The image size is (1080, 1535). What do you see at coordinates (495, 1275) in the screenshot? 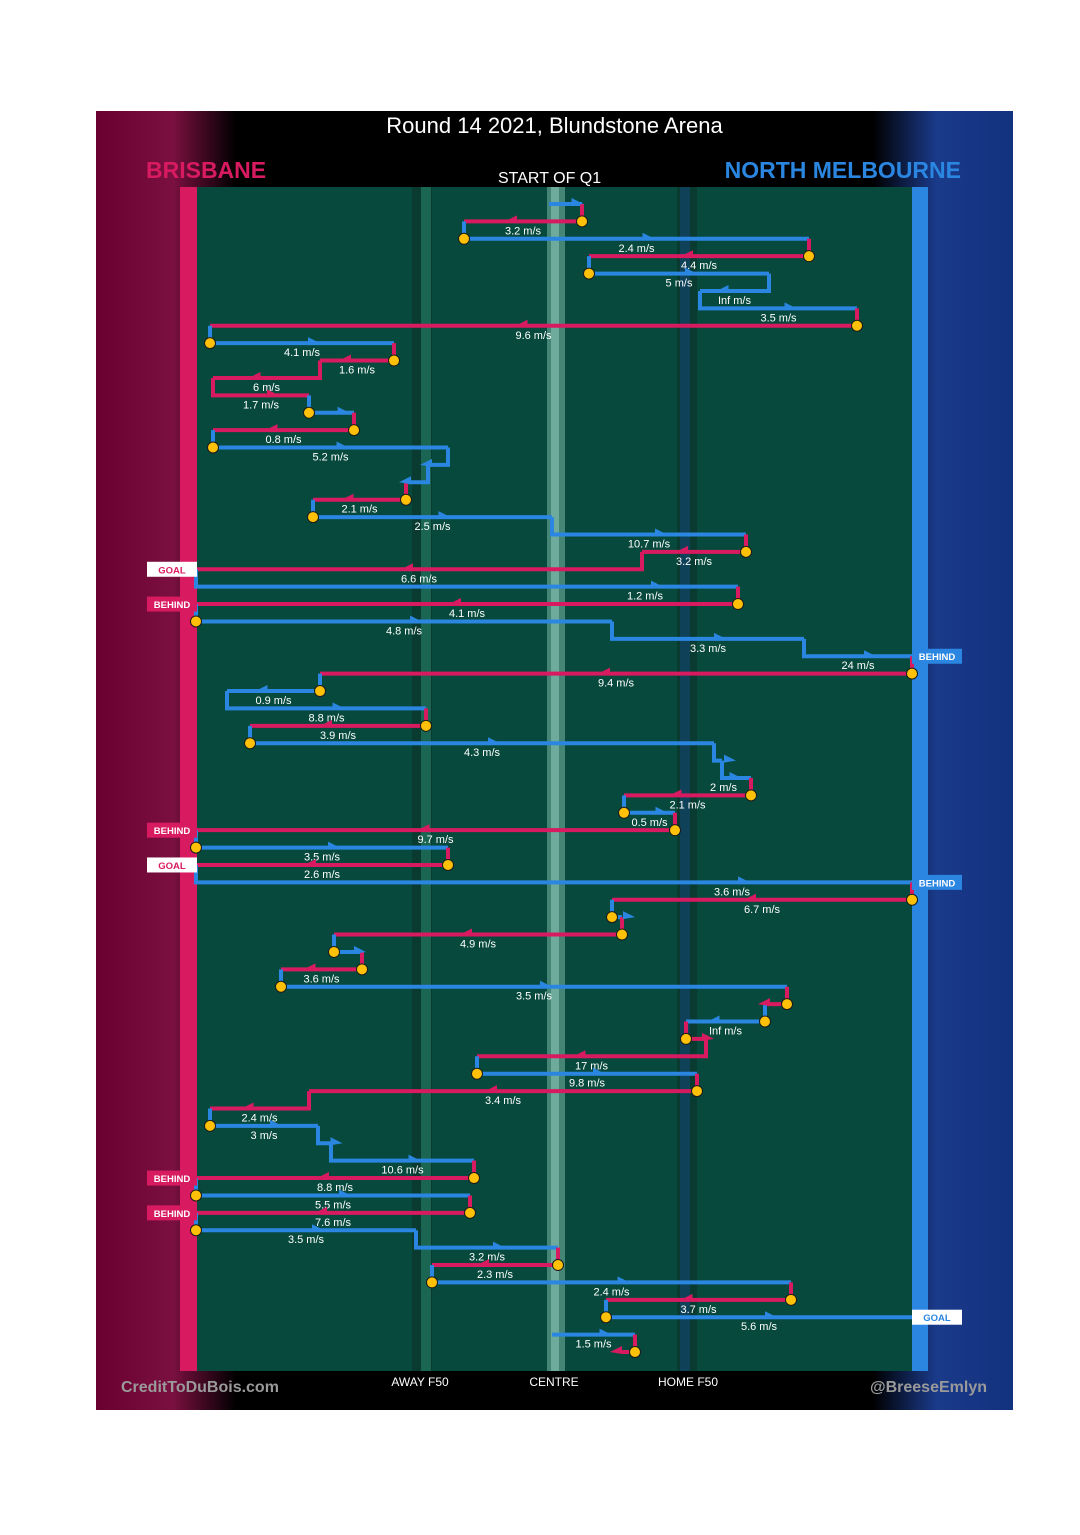
I see `speed-label-61: 2.3 m/s` at bounding box center [495, 1275].